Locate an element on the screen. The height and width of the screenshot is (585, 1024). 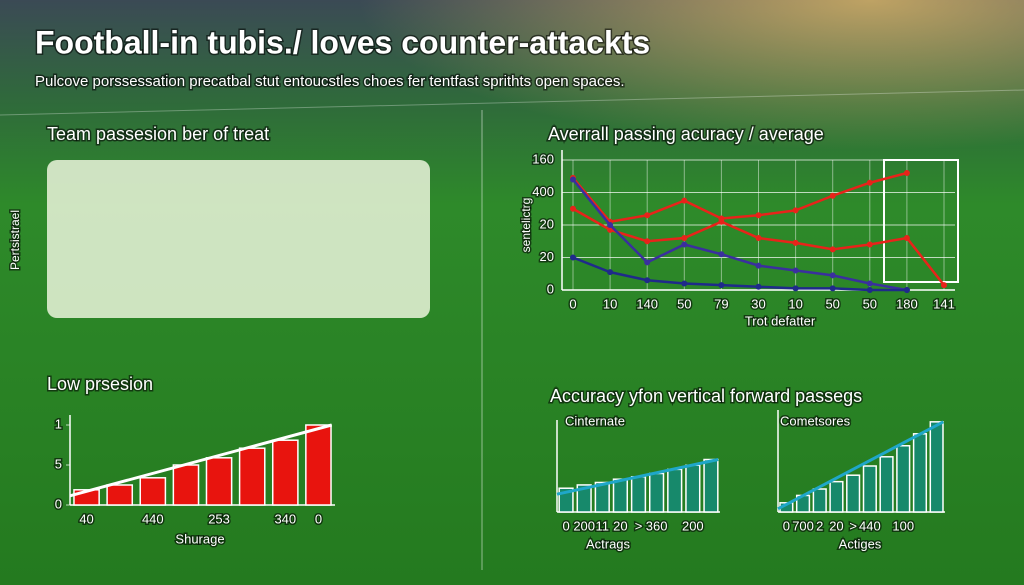
y-tick-label: 1 is located at coordinates (58, 423).